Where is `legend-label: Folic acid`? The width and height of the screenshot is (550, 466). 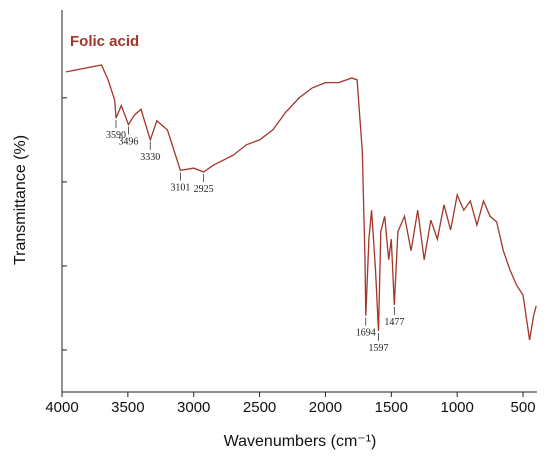 legend-label: Folic acid is located at coordinates (104, 41).